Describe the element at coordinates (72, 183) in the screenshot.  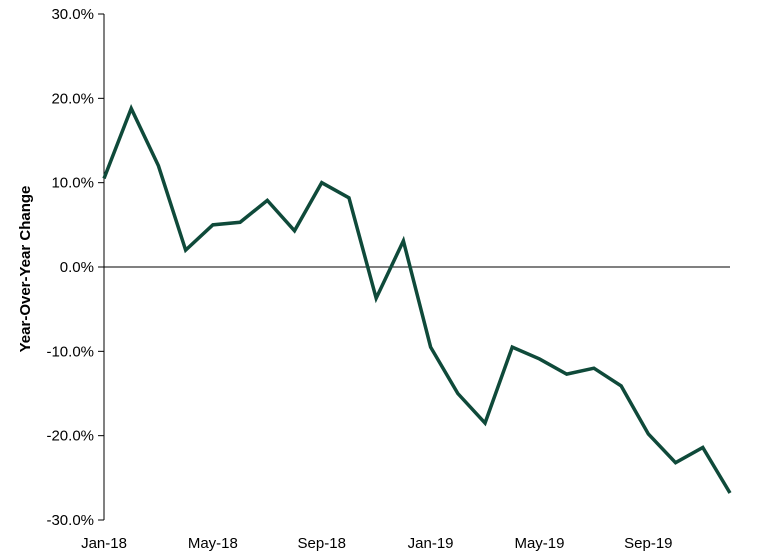
I see `y-tick-label: 10.0%` at that location.